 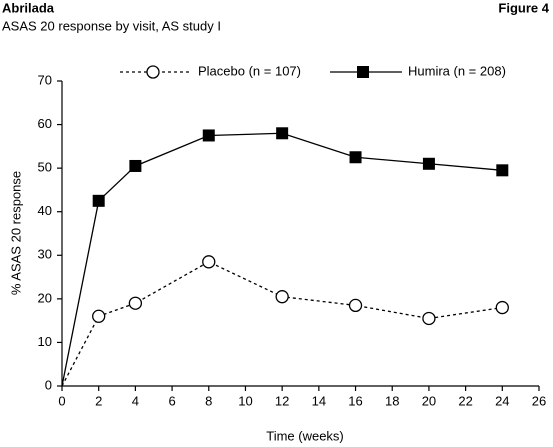 I want to click on legend-label: Humira (n = 208), so click(x=457, y=70).